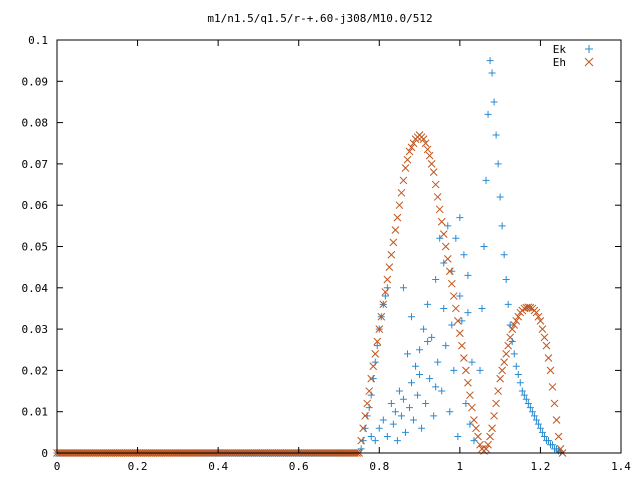  Describe the element at coordinates (559, 62) in the screenshot. I see `legend-label: Eh` at that location.